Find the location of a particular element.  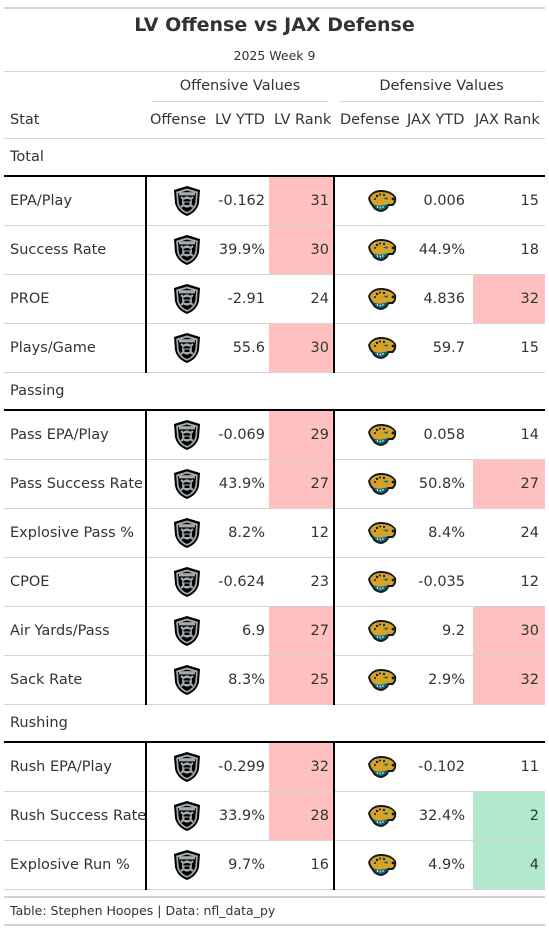

footer-border is located at coordinates (274, 925).